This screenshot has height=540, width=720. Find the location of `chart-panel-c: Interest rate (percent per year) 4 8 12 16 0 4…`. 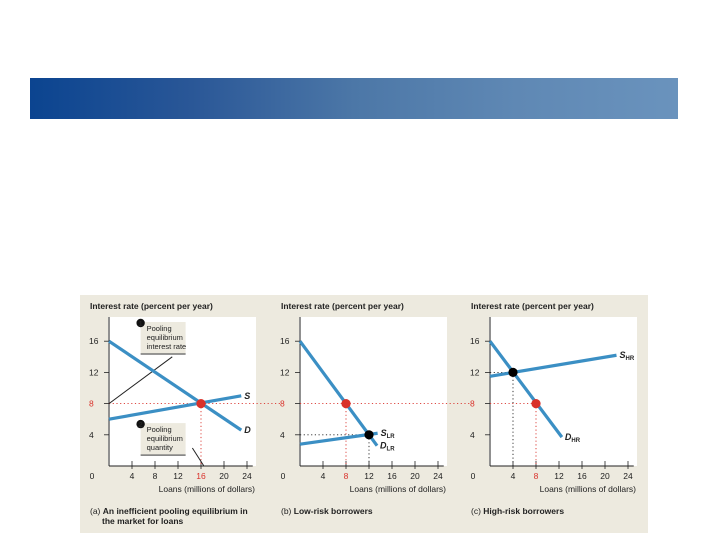

chart-panel-c: Interest rate (percent per year) 4 8 12 16 0 4… is located at coordinates (553, 408).